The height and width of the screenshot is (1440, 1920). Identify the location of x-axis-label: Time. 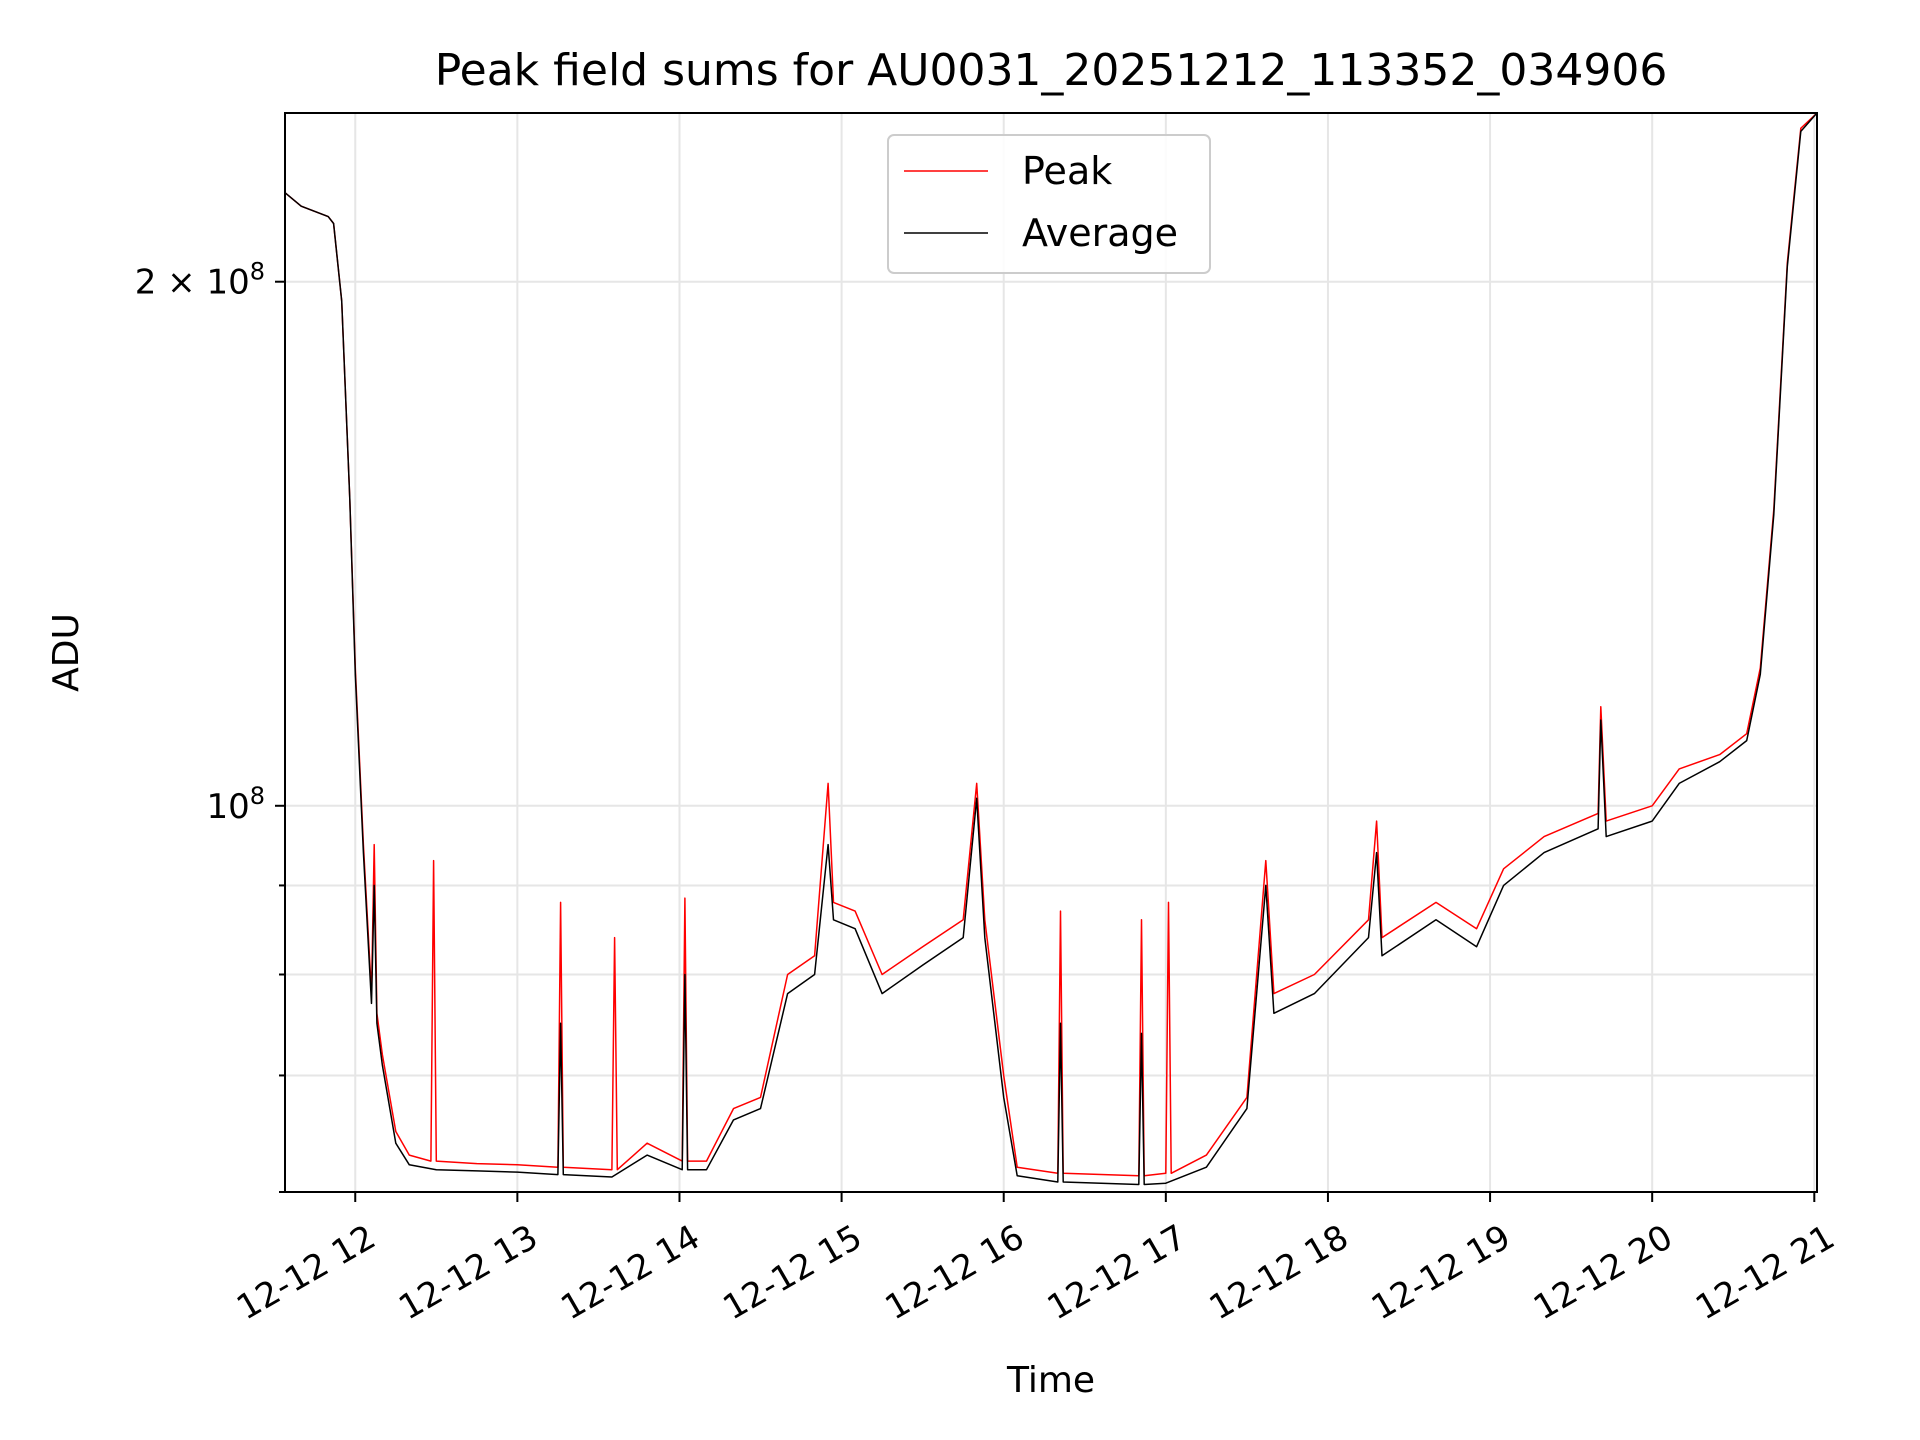
(1050, 1380).